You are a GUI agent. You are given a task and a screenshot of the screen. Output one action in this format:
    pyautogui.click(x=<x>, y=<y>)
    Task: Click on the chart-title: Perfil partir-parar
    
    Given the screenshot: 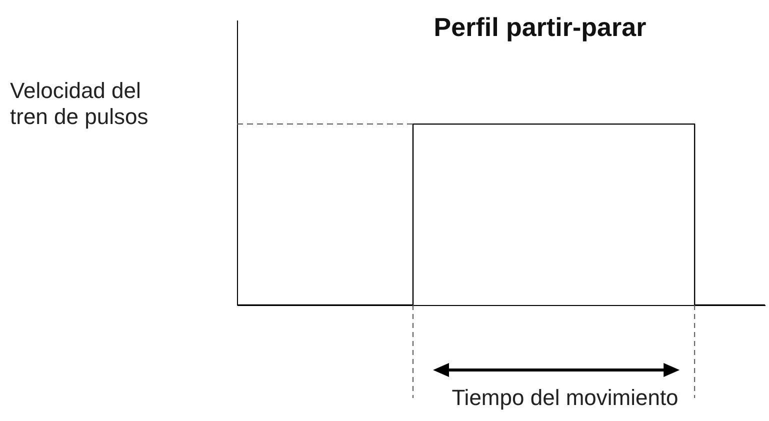 What is the action you would take?
    pyautogui.click(x=540, y=27)
    